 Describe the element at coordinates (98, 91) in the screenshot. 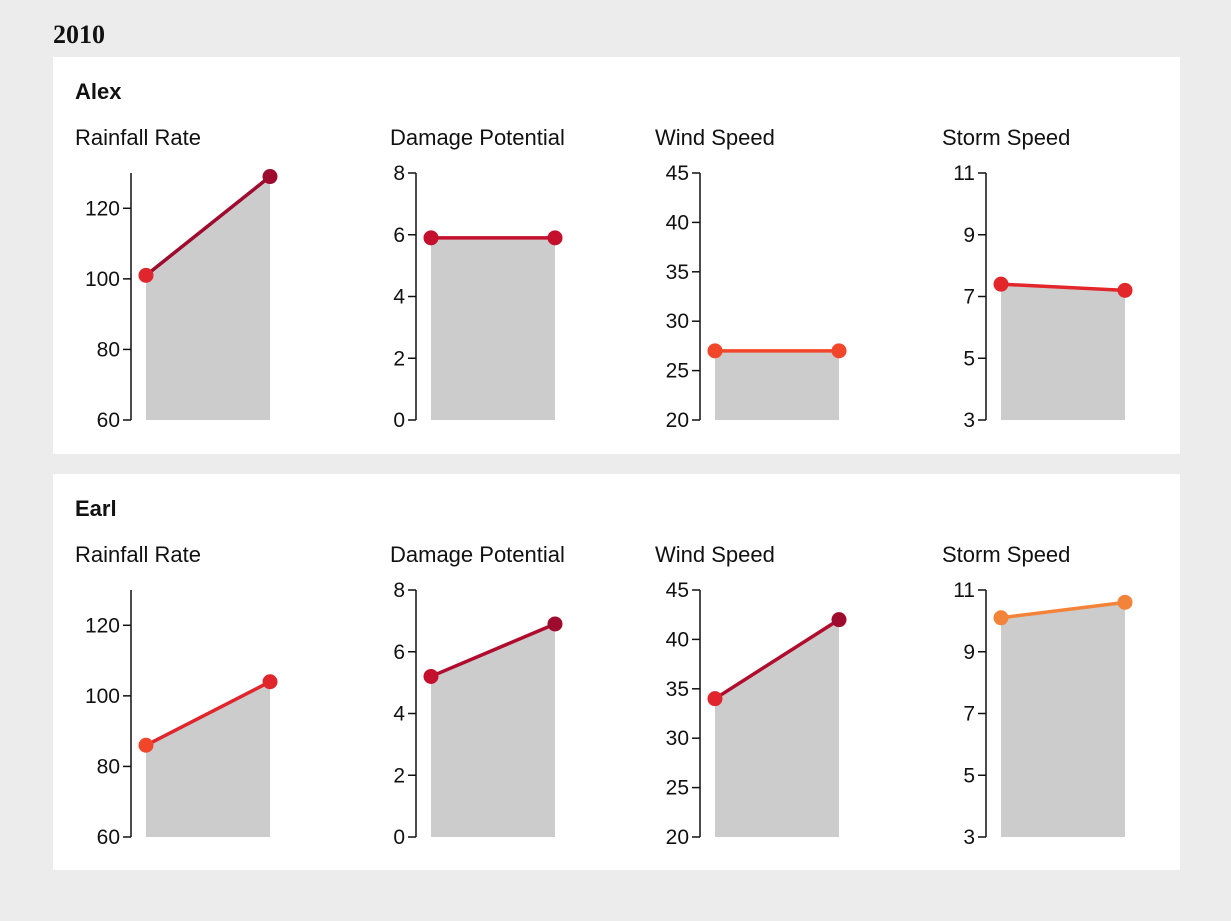

I see `storm-name: Alex` at that location.